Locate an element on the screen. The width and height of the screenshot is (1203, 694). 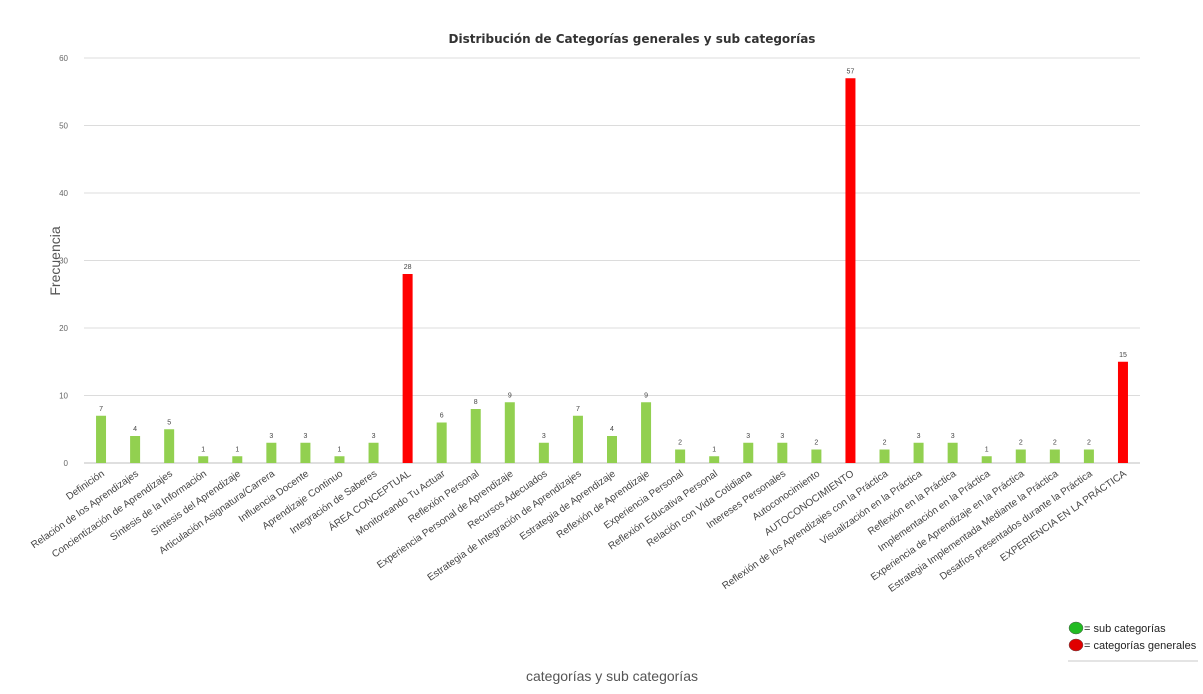
x-axis-title: categorías y sub categorías is located at coordinates (612, 676).